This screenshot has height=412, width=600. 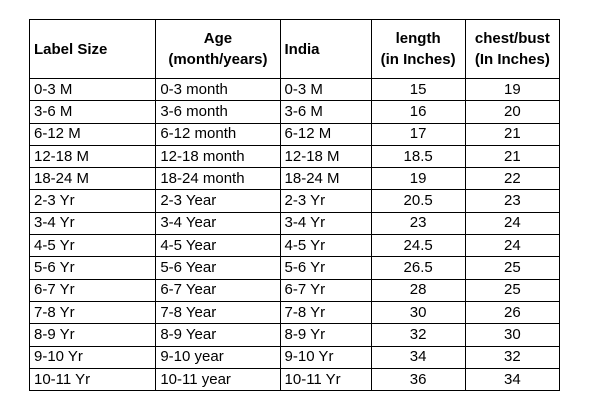 What do you see at coordinates (218, 357) in the screenshot?
I see `cell-age: 9-10 year` at bounding box center [218, 357].